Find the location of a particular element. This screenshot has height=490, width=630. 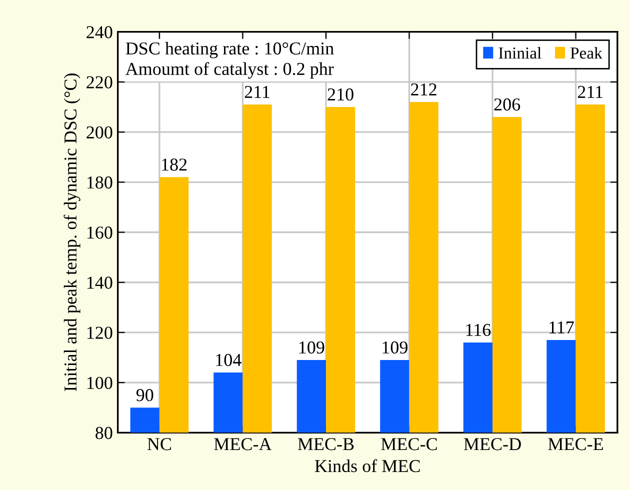

x-tick-label: MEC-A is located at coordinates (243, 444).